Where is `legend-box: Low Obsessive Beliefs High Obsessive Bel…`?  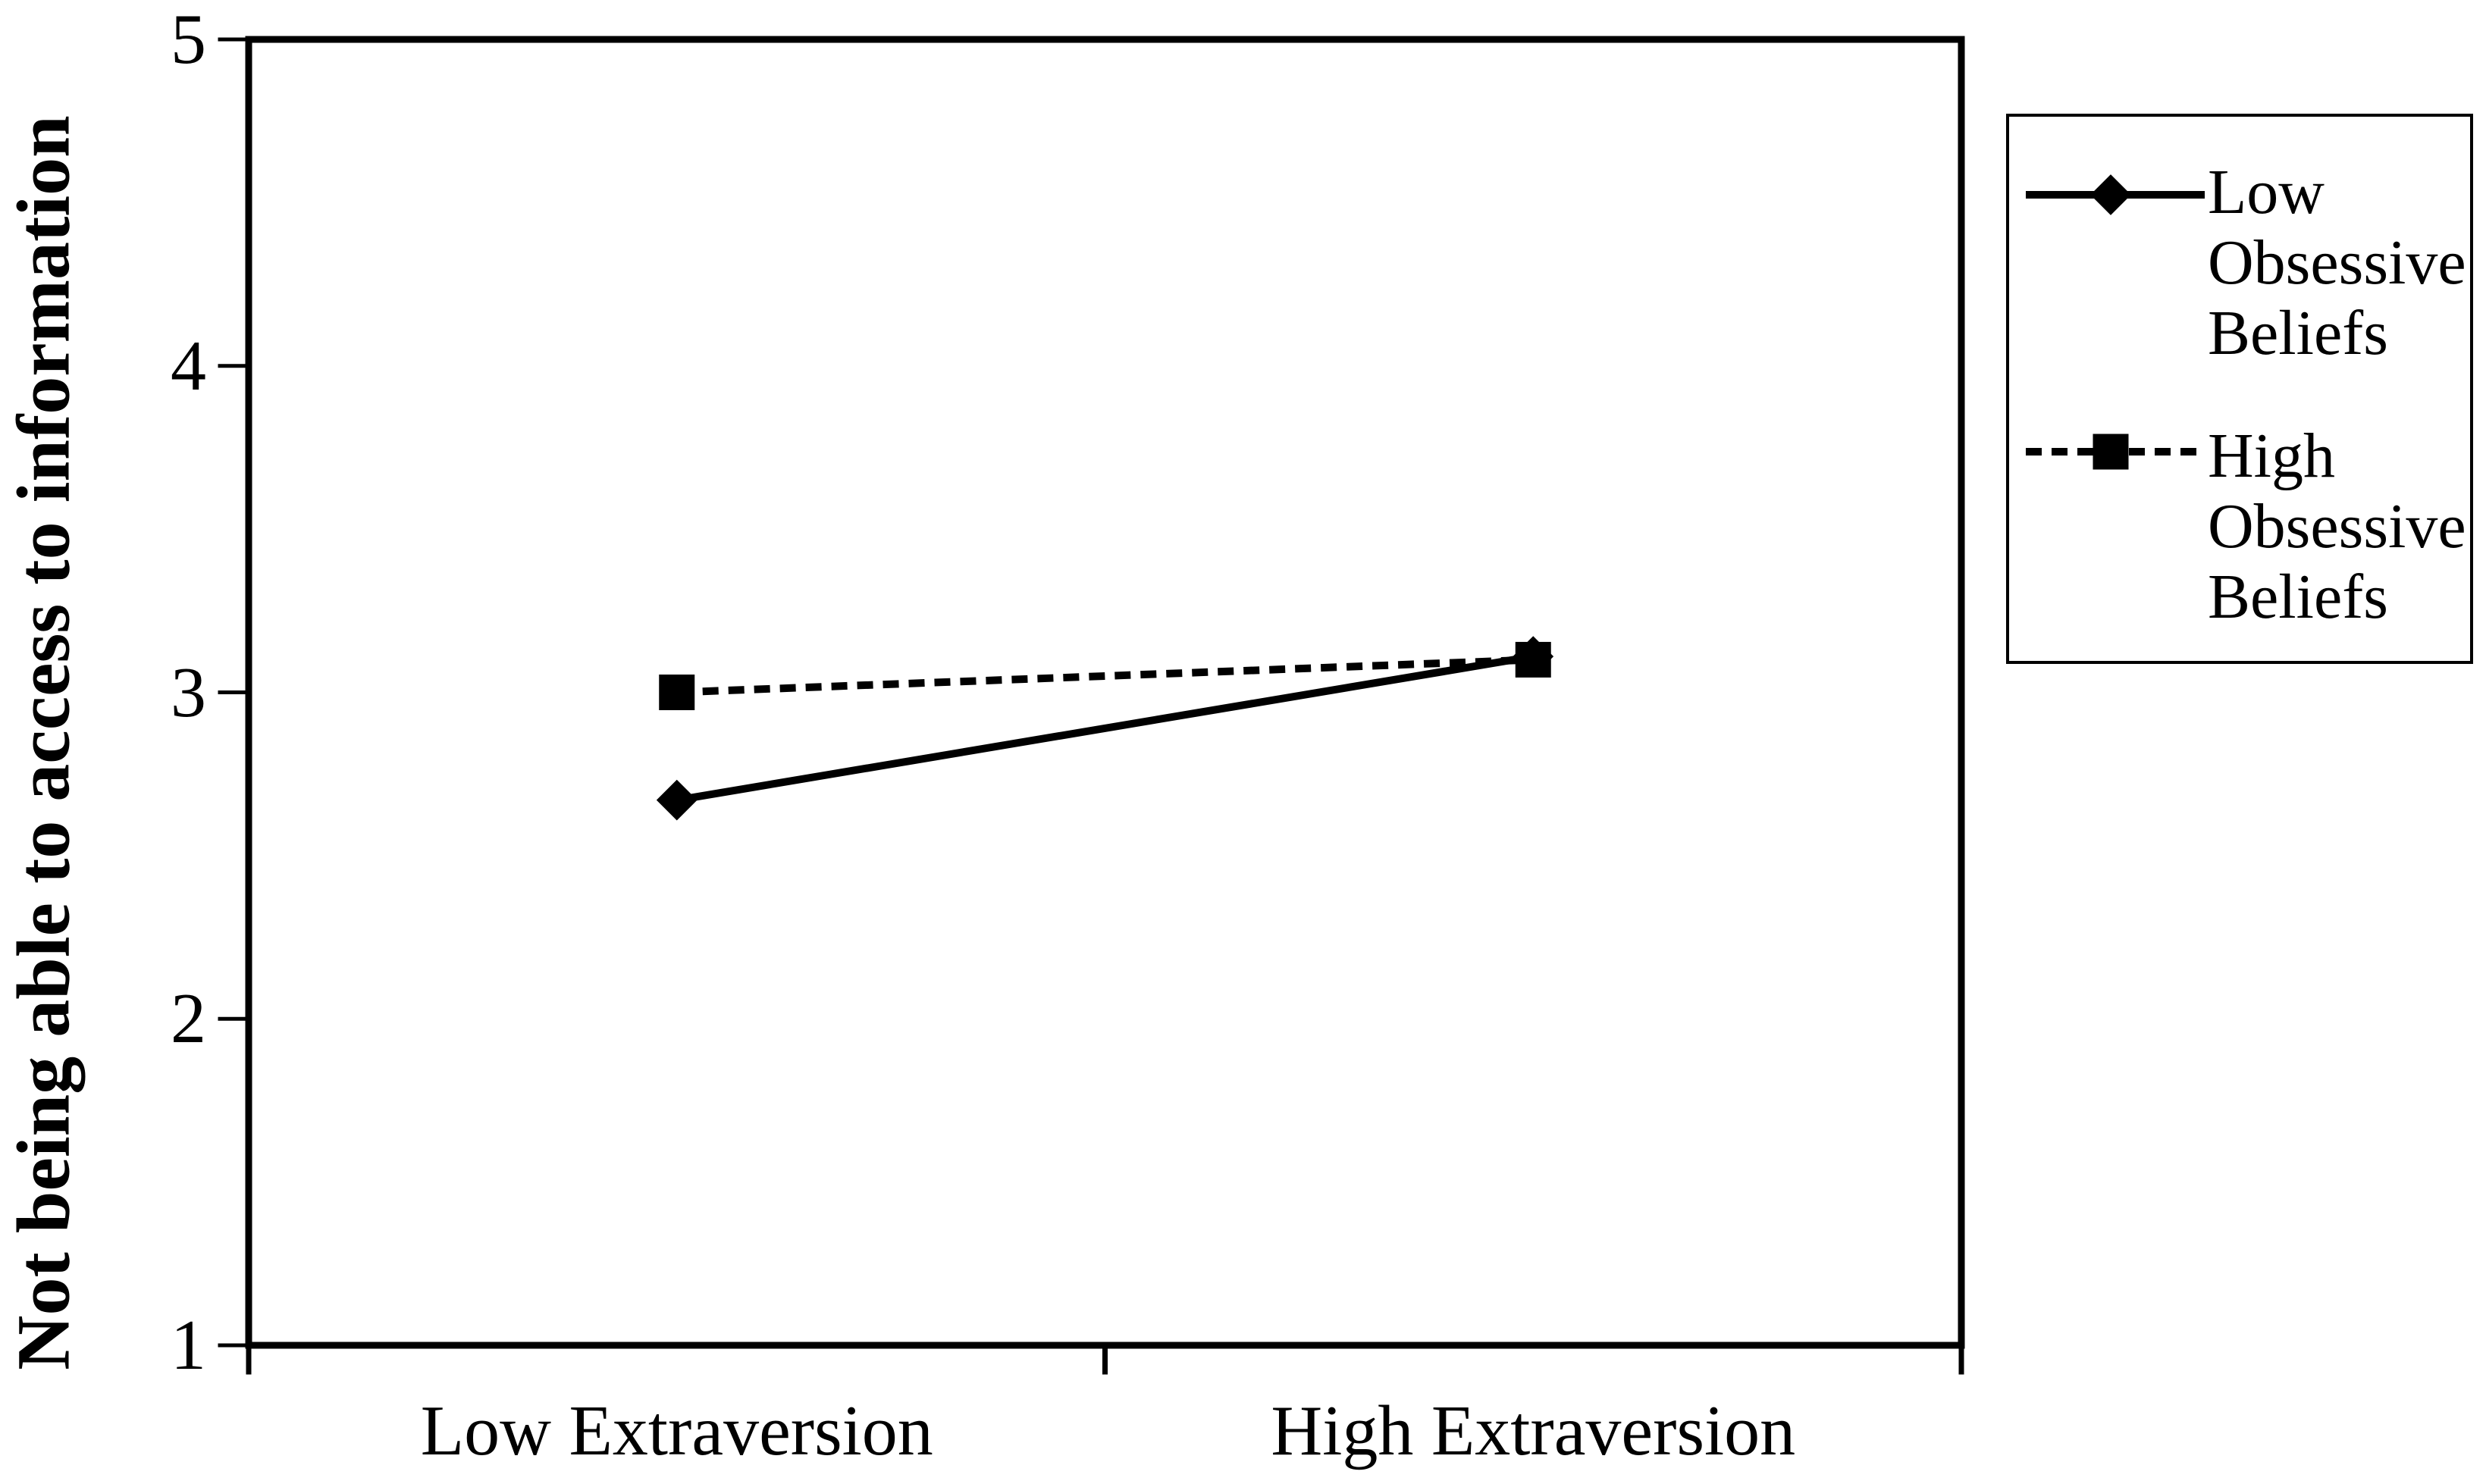 legend-box: Low Obsessive Beliefs High Obsessive Bel… is located at coordinates (2239, 389).